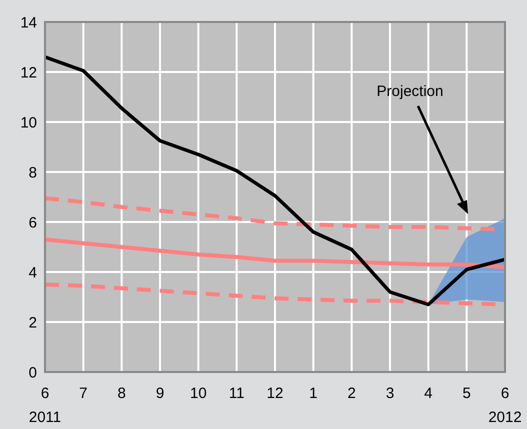 The image size is (527, 429). I want to click on x-tick-label: 5, so click(466, 393).